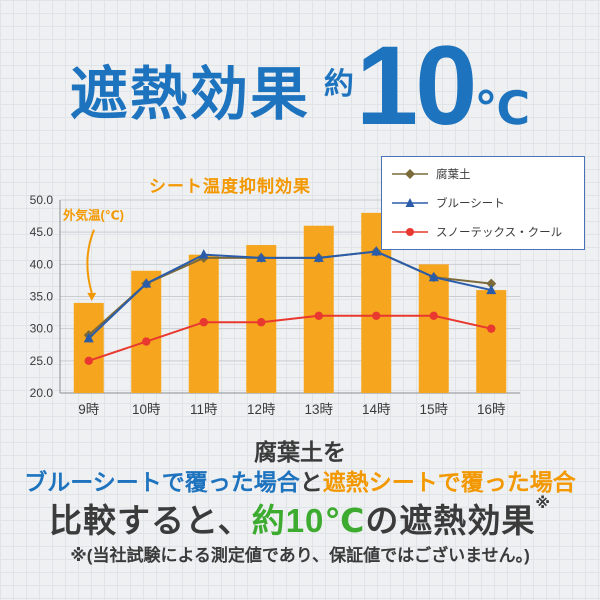 This screenshot has width=600, height=600. What do you see at coordinates (416, 85) in the screenshot?
I see `title-number: 10` at bounding box center [416, 85].